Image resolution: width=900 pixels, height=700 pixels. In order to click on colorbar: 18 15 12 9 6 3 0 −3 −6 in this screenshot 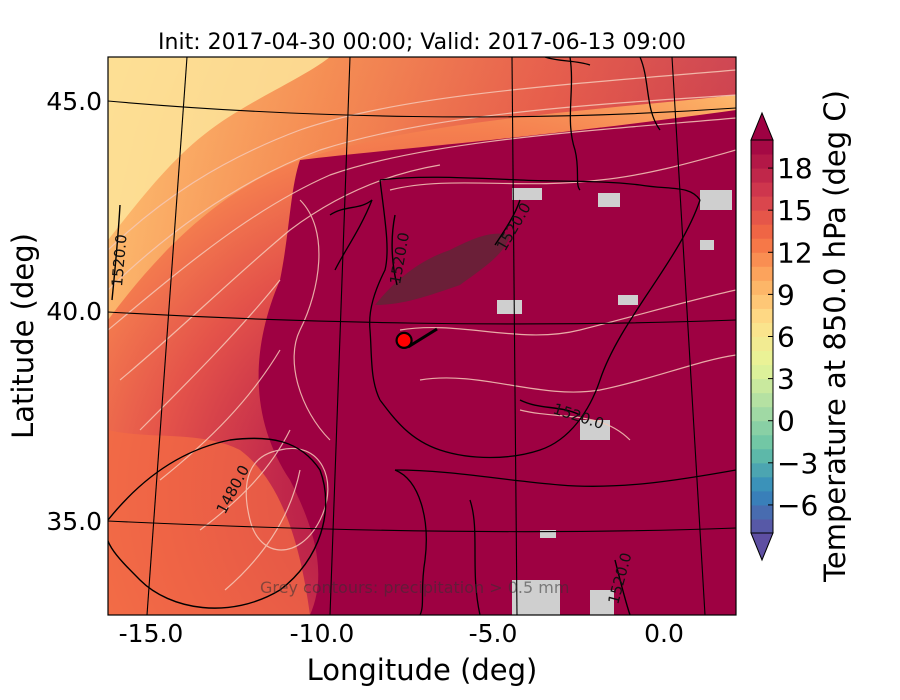, I will do `click(784, 336)`.